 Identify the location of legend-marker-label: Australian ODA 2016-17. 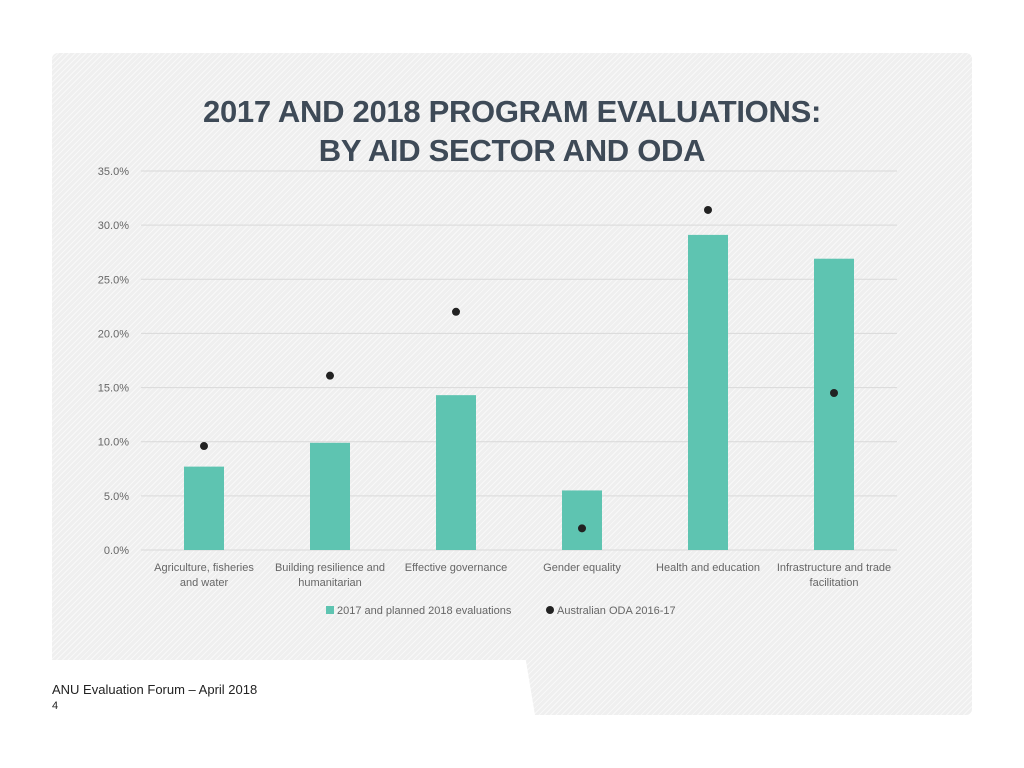
(616, 611).